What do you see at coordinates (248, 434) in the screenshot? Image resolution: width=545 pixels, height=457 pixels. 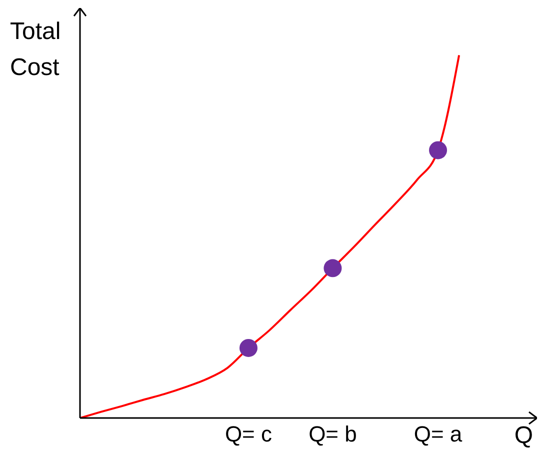 I see `x-tick-label: Q= c` at bounding box center [248, 434].